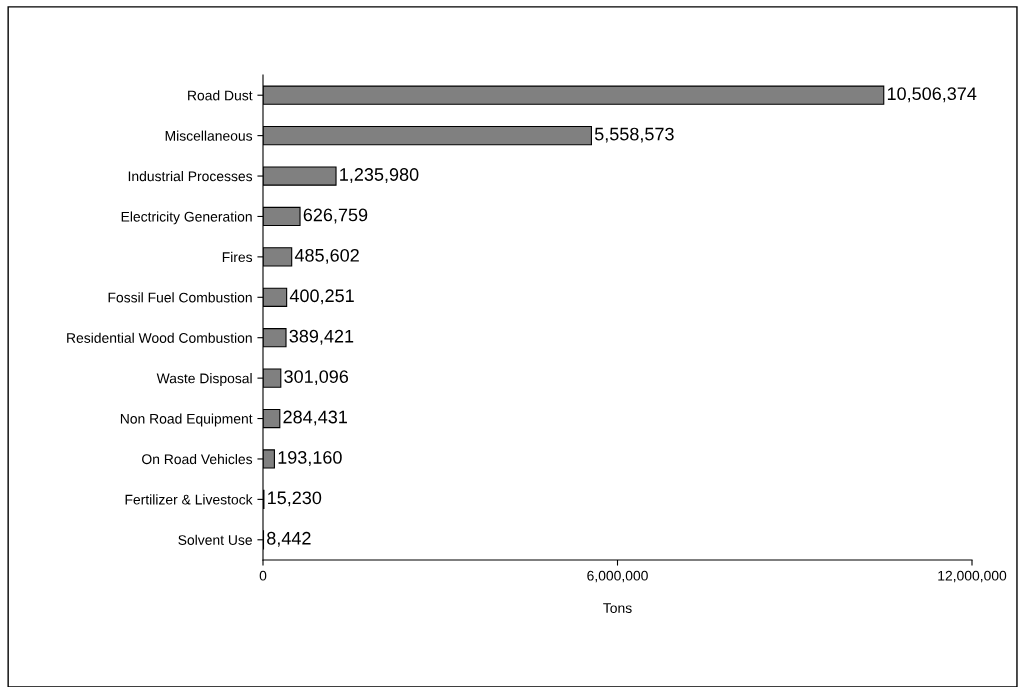 Image resolution: width=1019 pixels, height=687 pixels. What do you see at coordinates (209, 135) in the screenshot?
I see `y-tick-label: Miscellaneous` at bounding box center [209, 135].